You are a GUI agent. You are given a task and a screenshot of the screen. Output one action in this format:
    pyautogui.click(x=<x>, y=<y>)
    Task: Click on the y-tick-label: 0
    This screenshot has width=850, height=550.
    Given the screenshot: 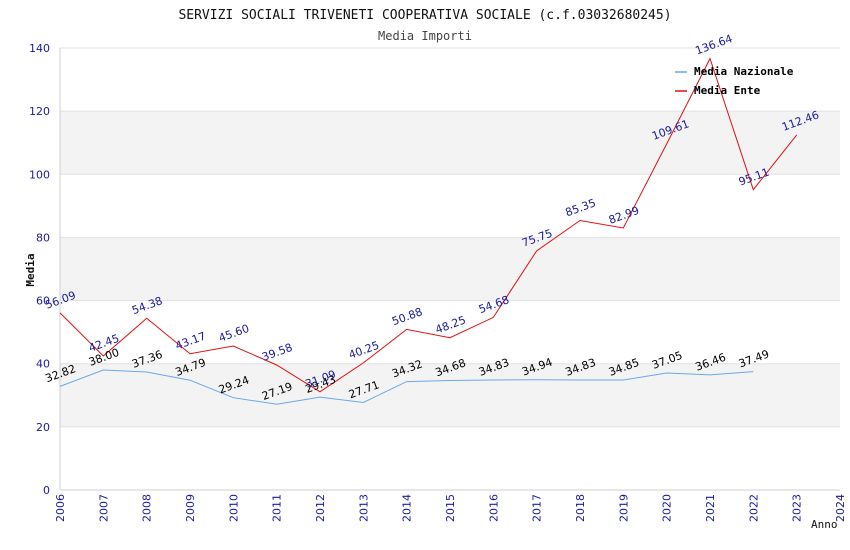 What is the action you would take?
    pyautogui.click(x=46, y=490)
    